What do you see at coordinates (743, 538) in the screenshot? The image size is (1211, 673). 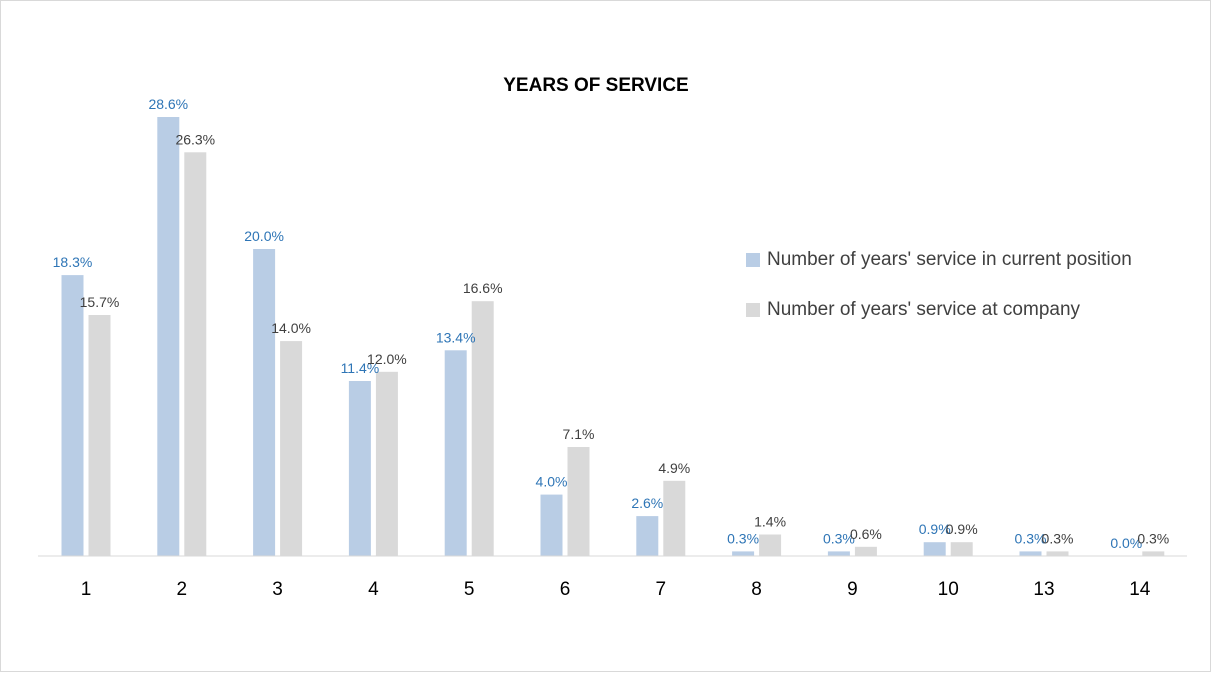 I see `data-label-number-of-years-service-in-current-position-8: 0.3%` at bounding box center [743, 538].